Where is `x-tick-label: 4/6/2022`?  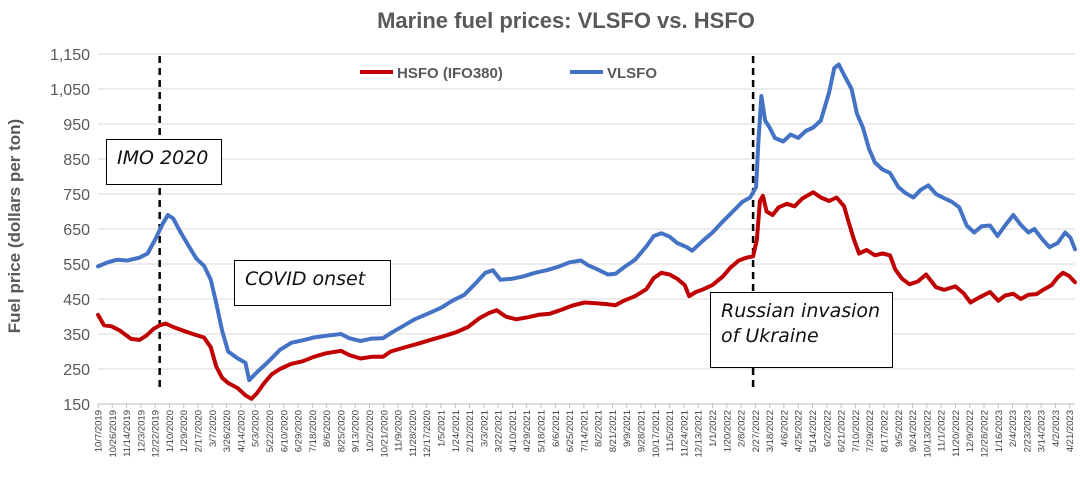 x-tick-label: 4/6/2022 is located at coordinates (784, 428).